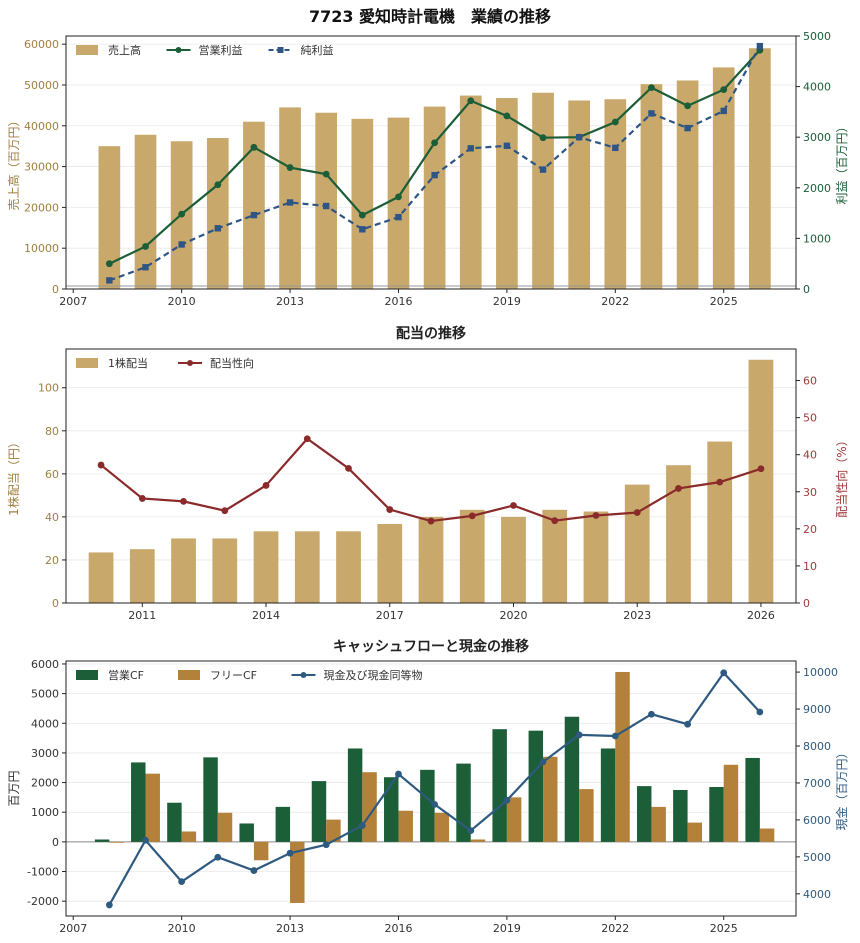 The width and height of the screenshot is (860, 943). What do you see at coordinates (373, 675) in the screenshot?
I see `legend-label: 現金及び現金同等物` at bounding box center [373, 675].